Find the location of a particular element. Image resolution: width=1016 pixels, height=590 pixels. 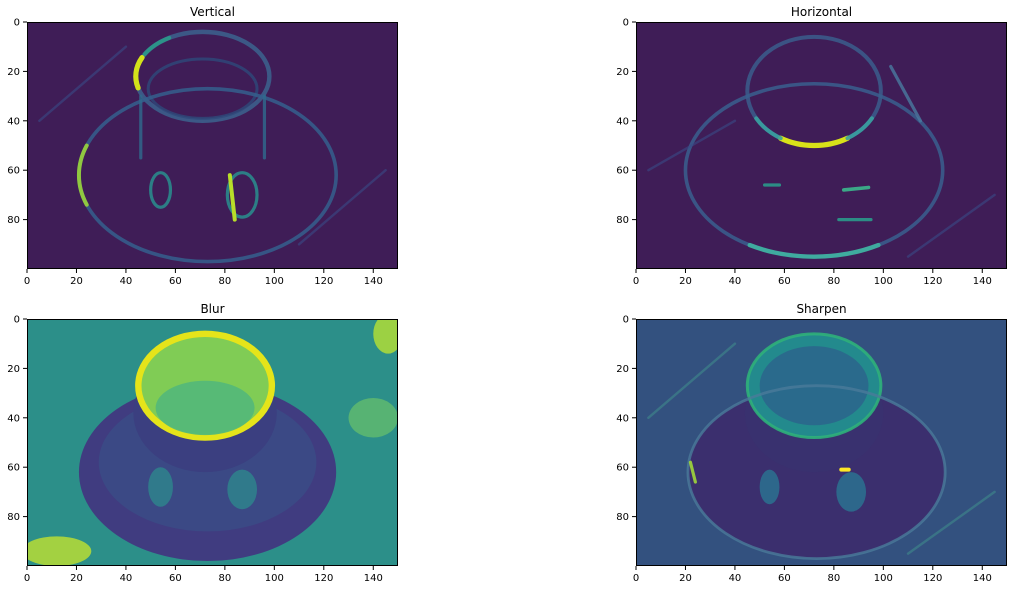

panel-title: Sharpen is located at coordinates (821, 309).